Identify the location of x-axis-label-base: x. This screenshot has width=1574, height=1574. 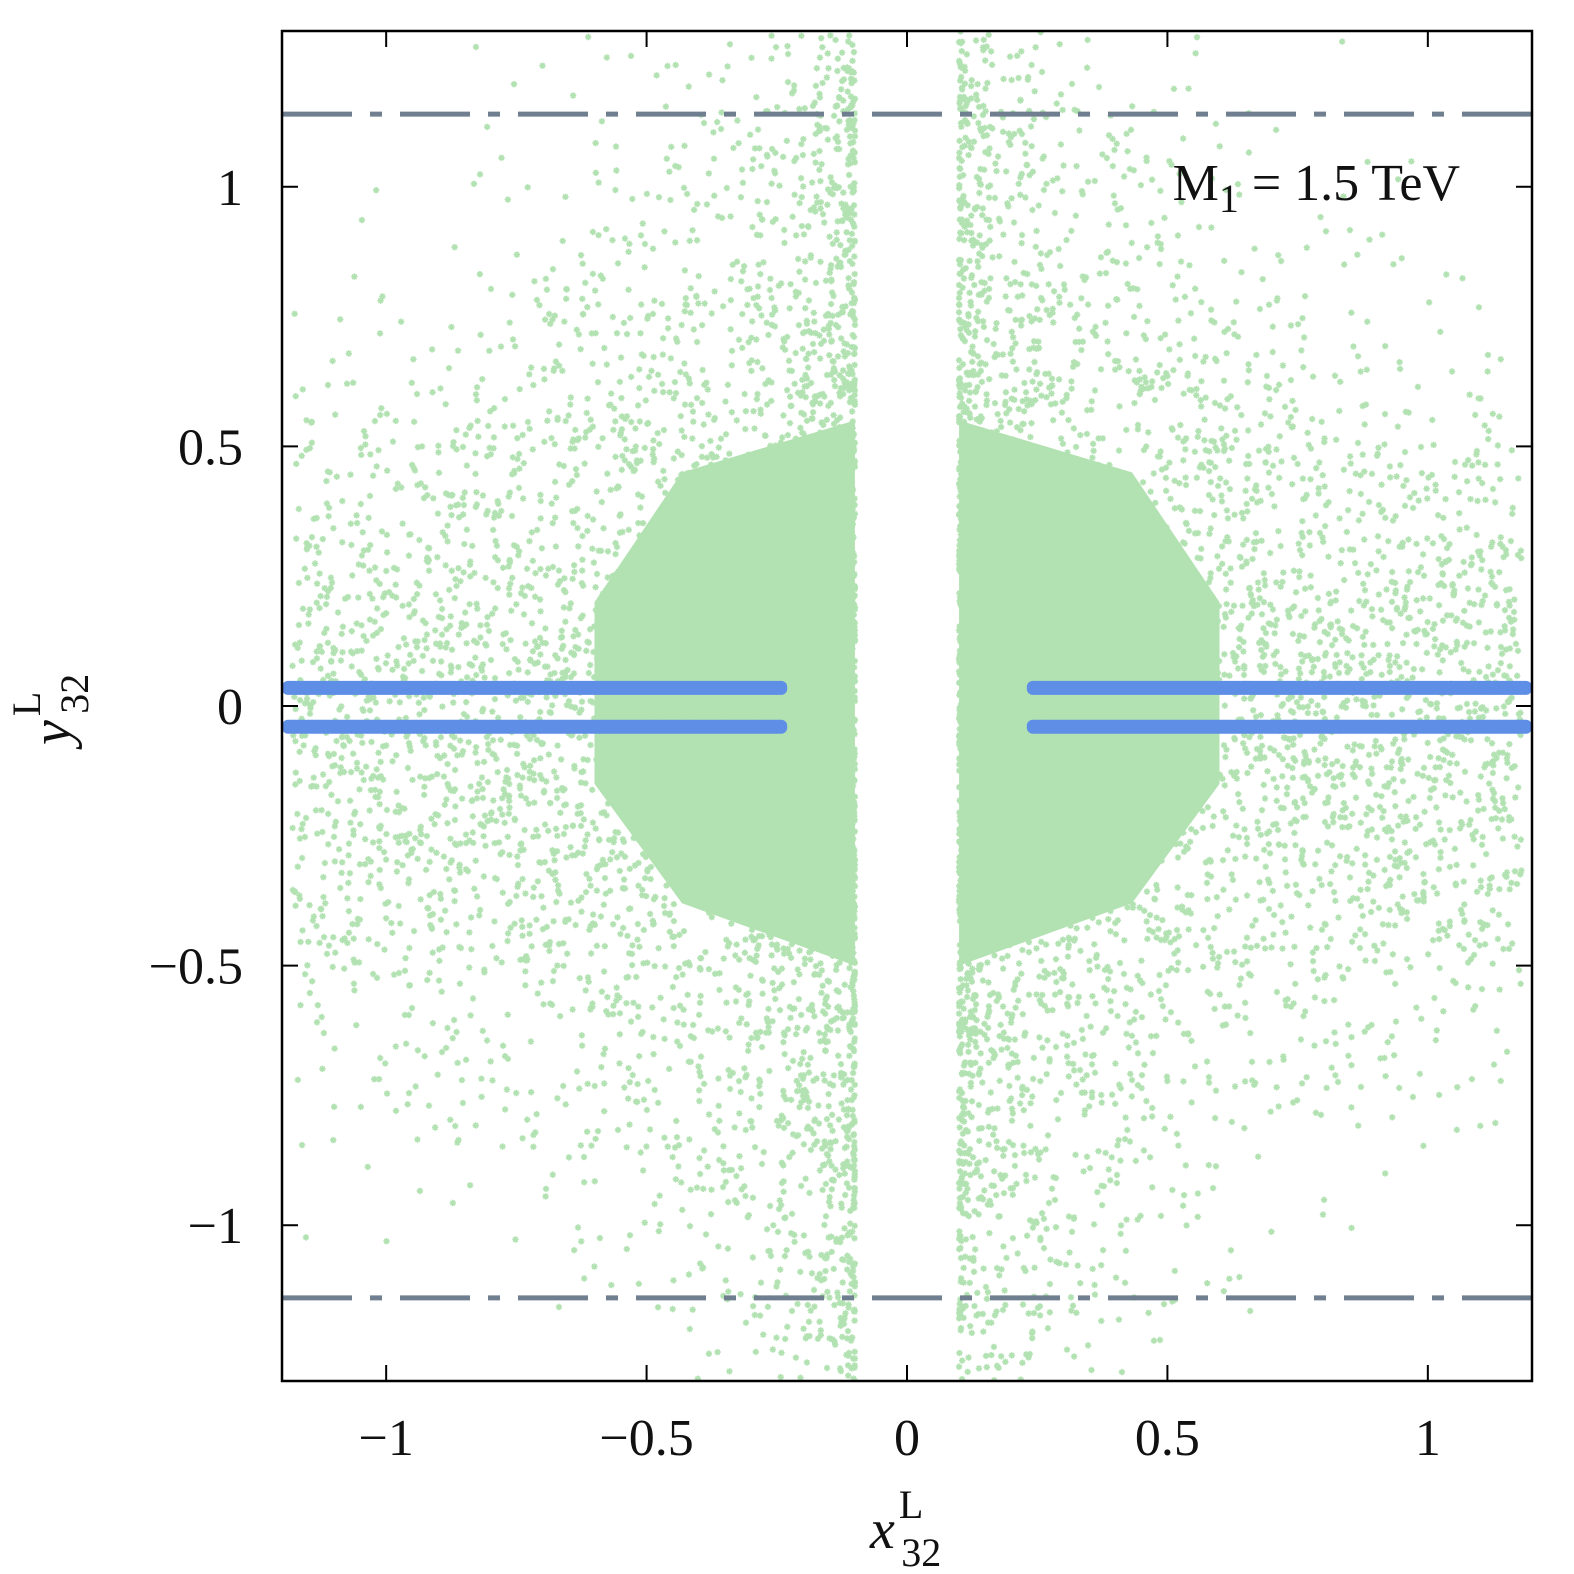
(882, 1530).